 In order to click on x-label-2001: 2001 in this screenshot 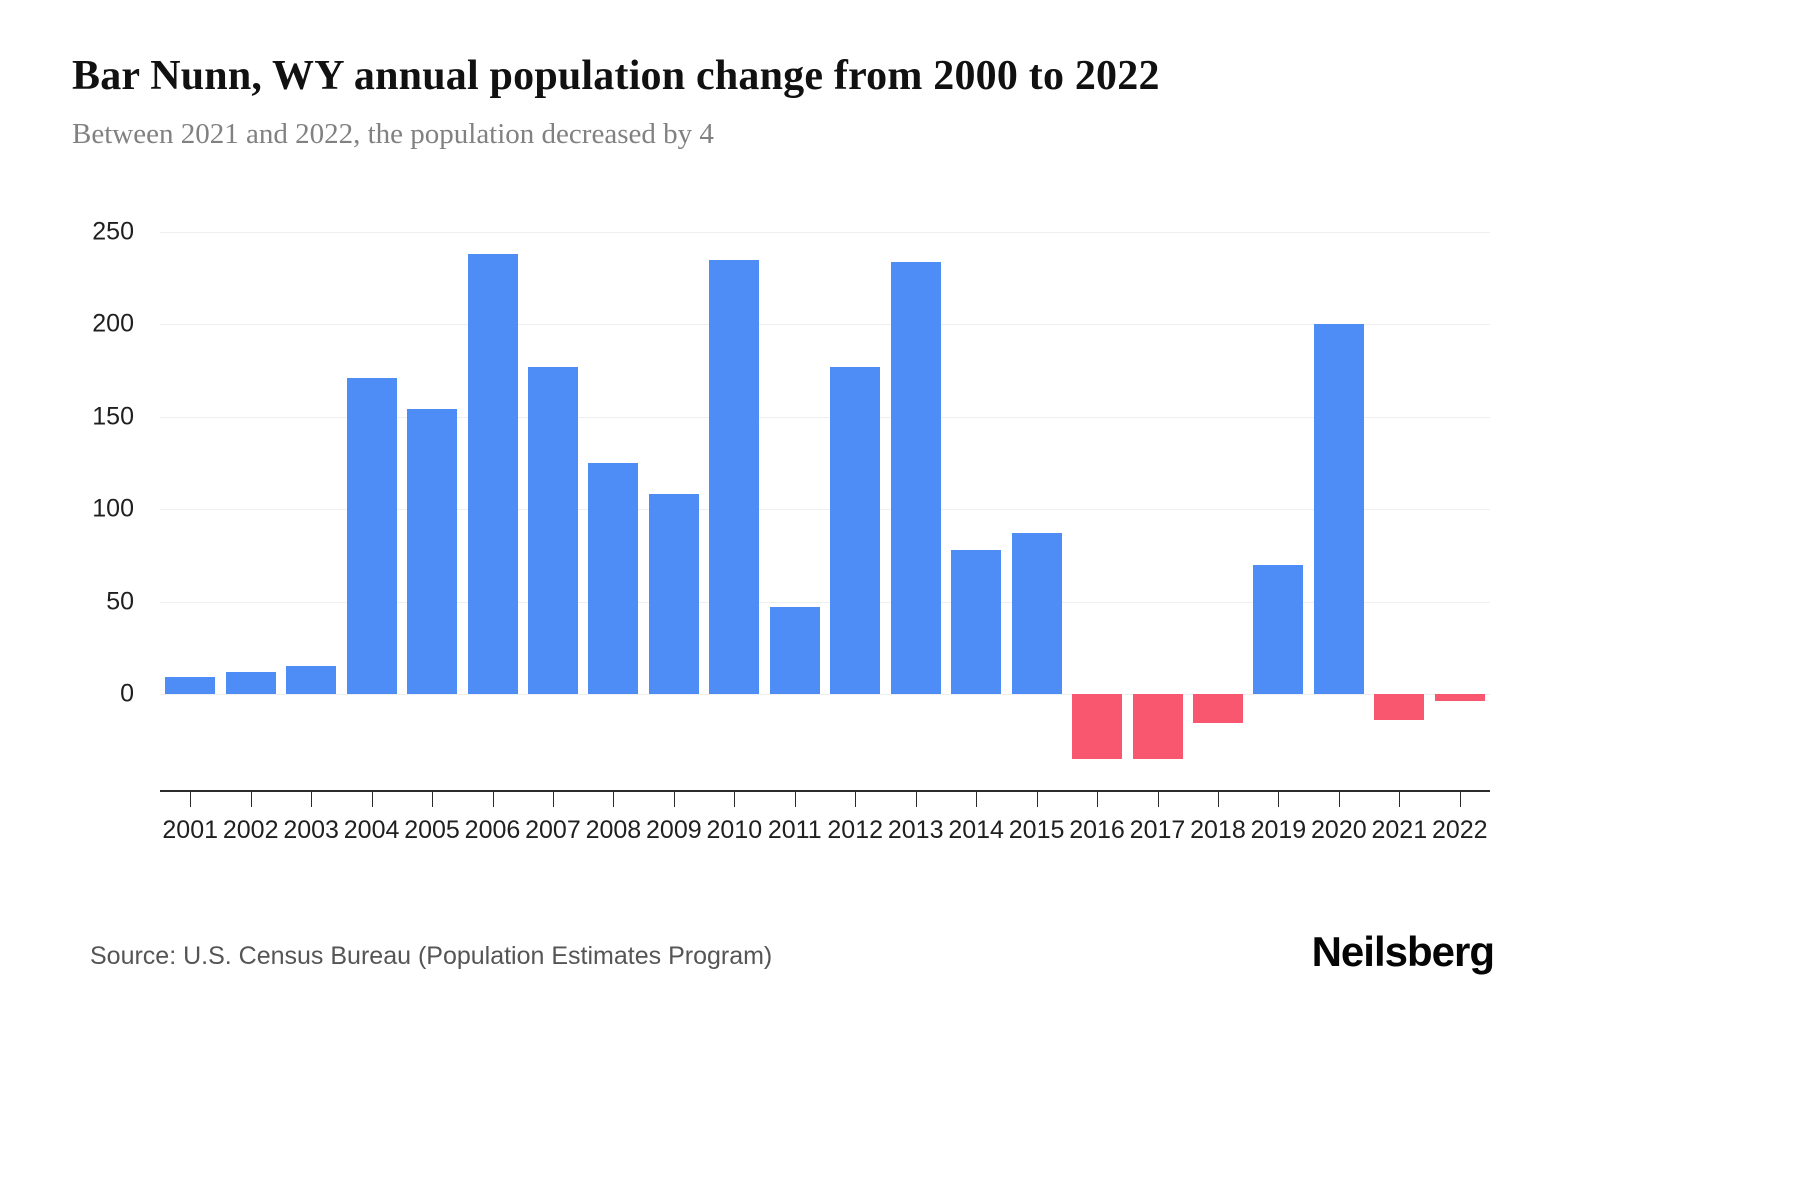, I will do `click(190, 830)`.